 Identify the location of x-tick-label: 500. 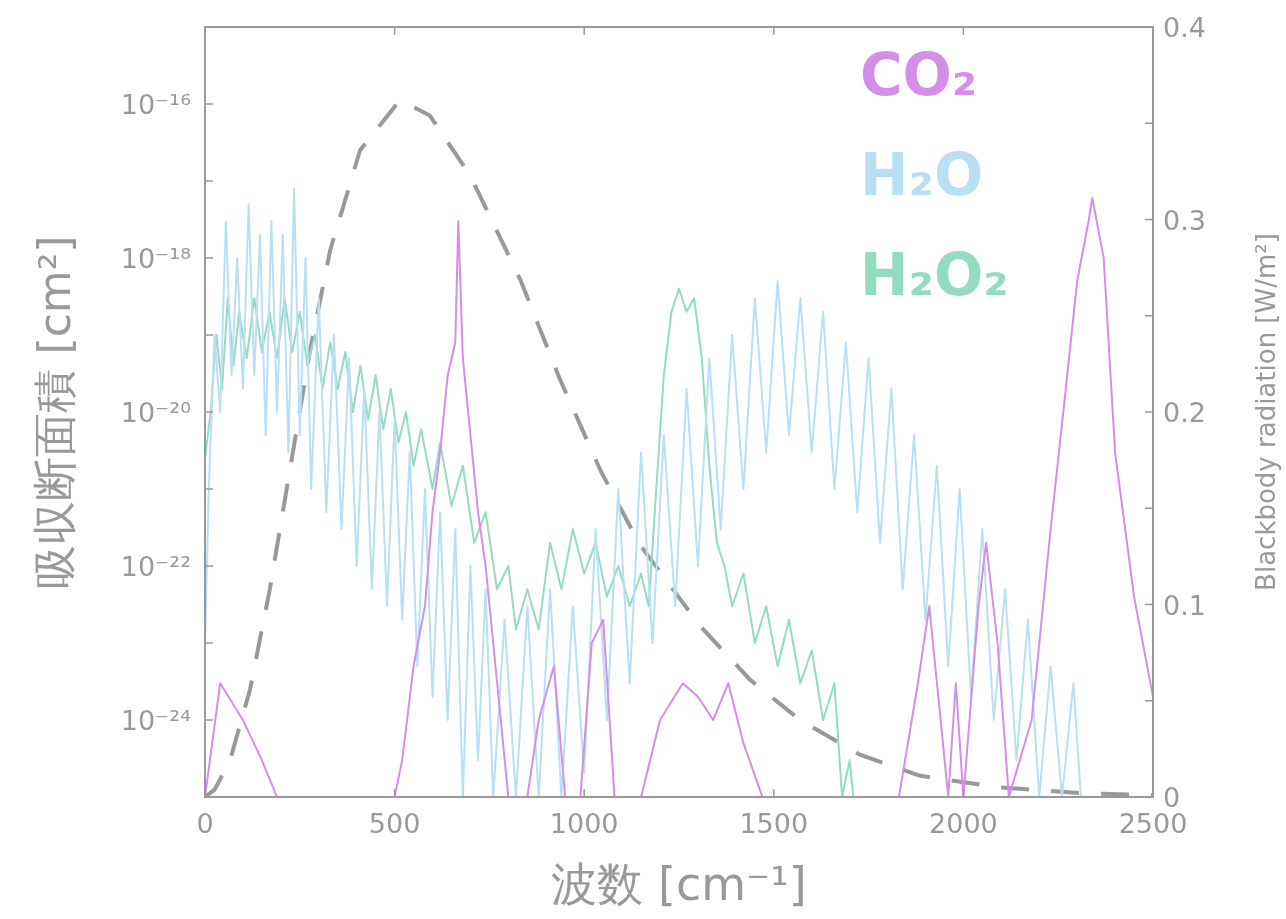
(394, 823).